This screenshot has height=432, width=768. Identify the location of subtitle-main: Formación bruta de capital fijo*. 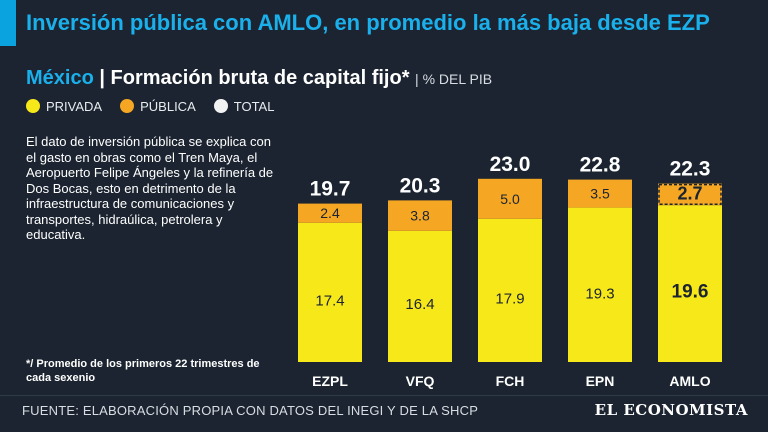
(260, 78).